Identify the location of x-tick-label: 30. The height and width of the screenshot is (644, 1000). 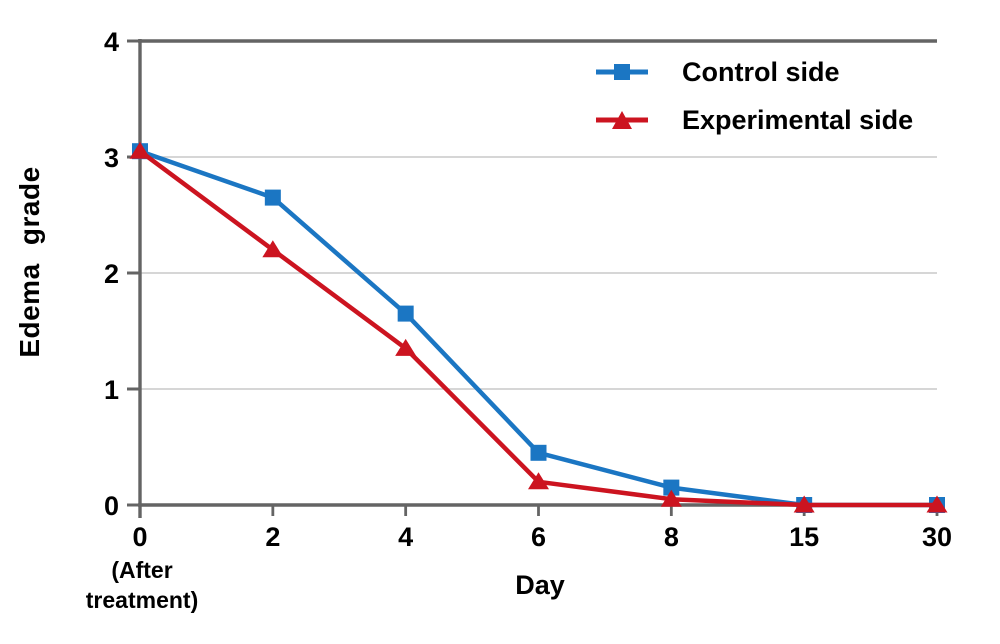
(937, 537).